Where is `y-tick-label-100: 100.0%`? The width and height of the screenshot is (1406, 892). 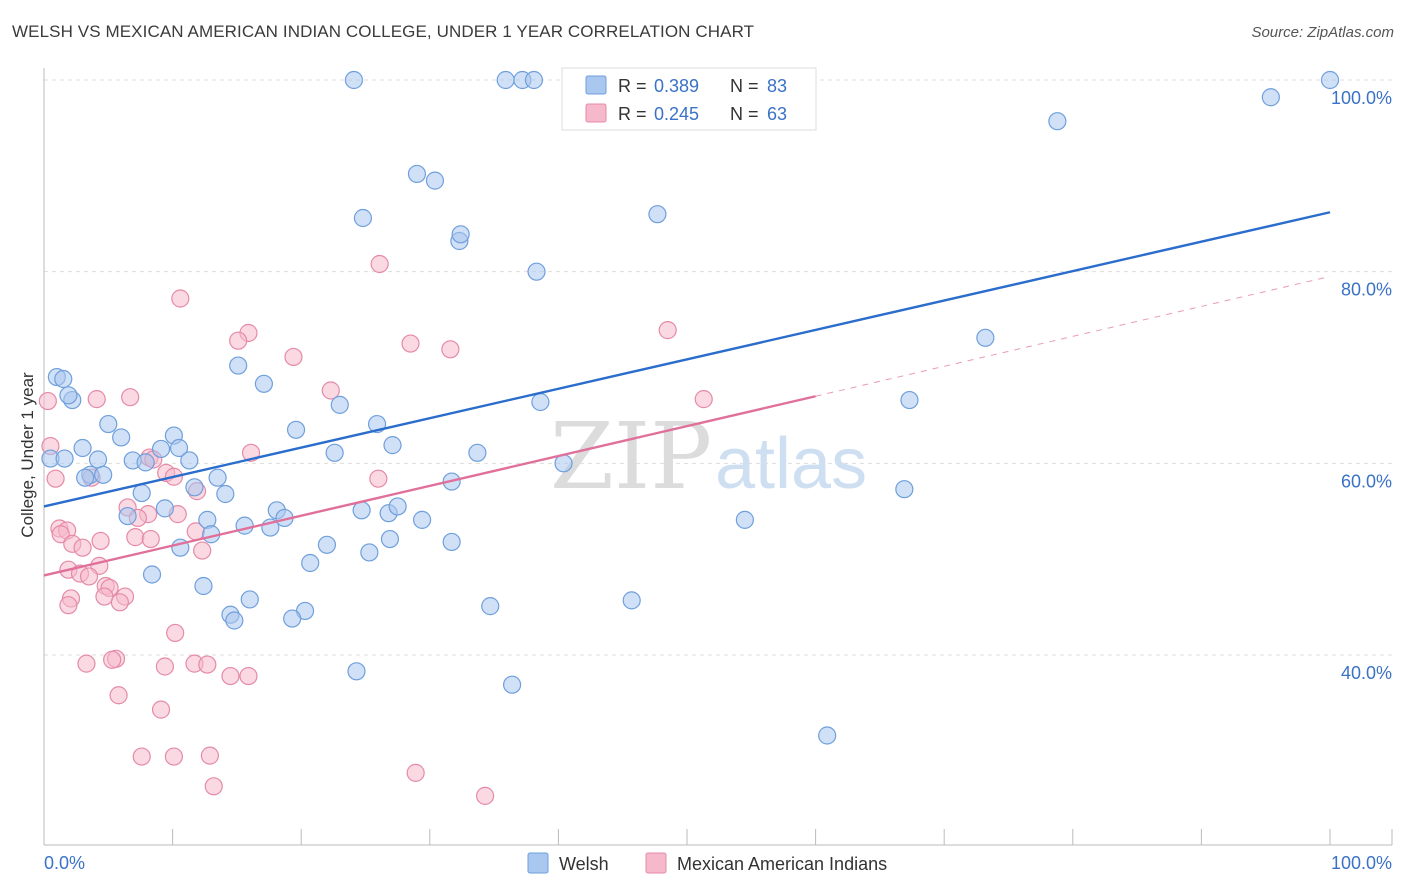
y-tick-label-100: 100.0% is located at coordinates (1361, 98).